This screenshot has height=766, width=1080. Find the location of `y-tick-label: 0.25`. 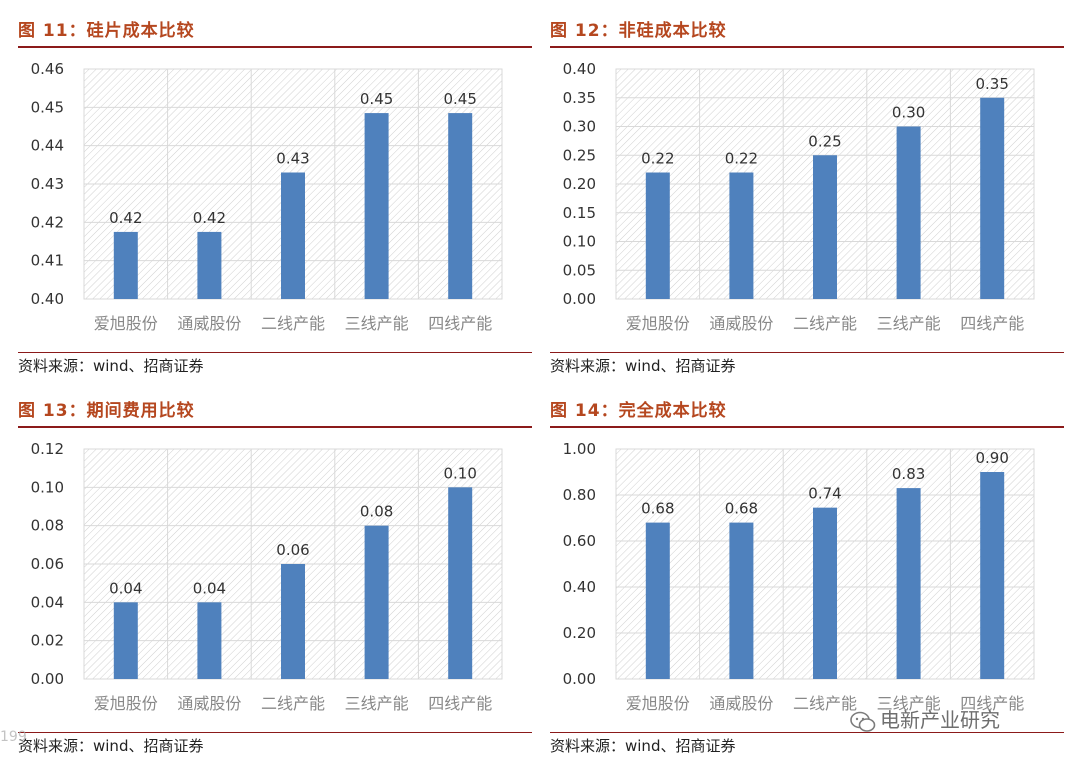

y-tick-label: 0.25 is located at coordinates (579, 155).